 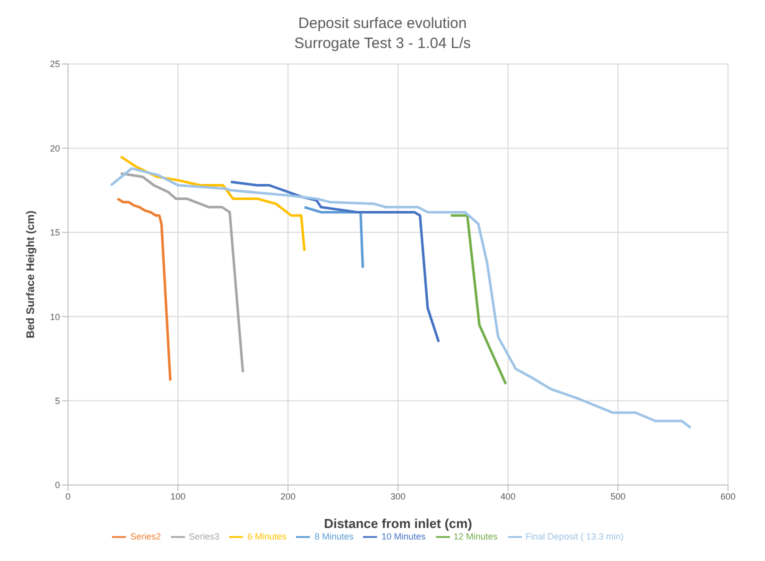 I want to click on x-tick-label: 500, so click(x=618, y=496).